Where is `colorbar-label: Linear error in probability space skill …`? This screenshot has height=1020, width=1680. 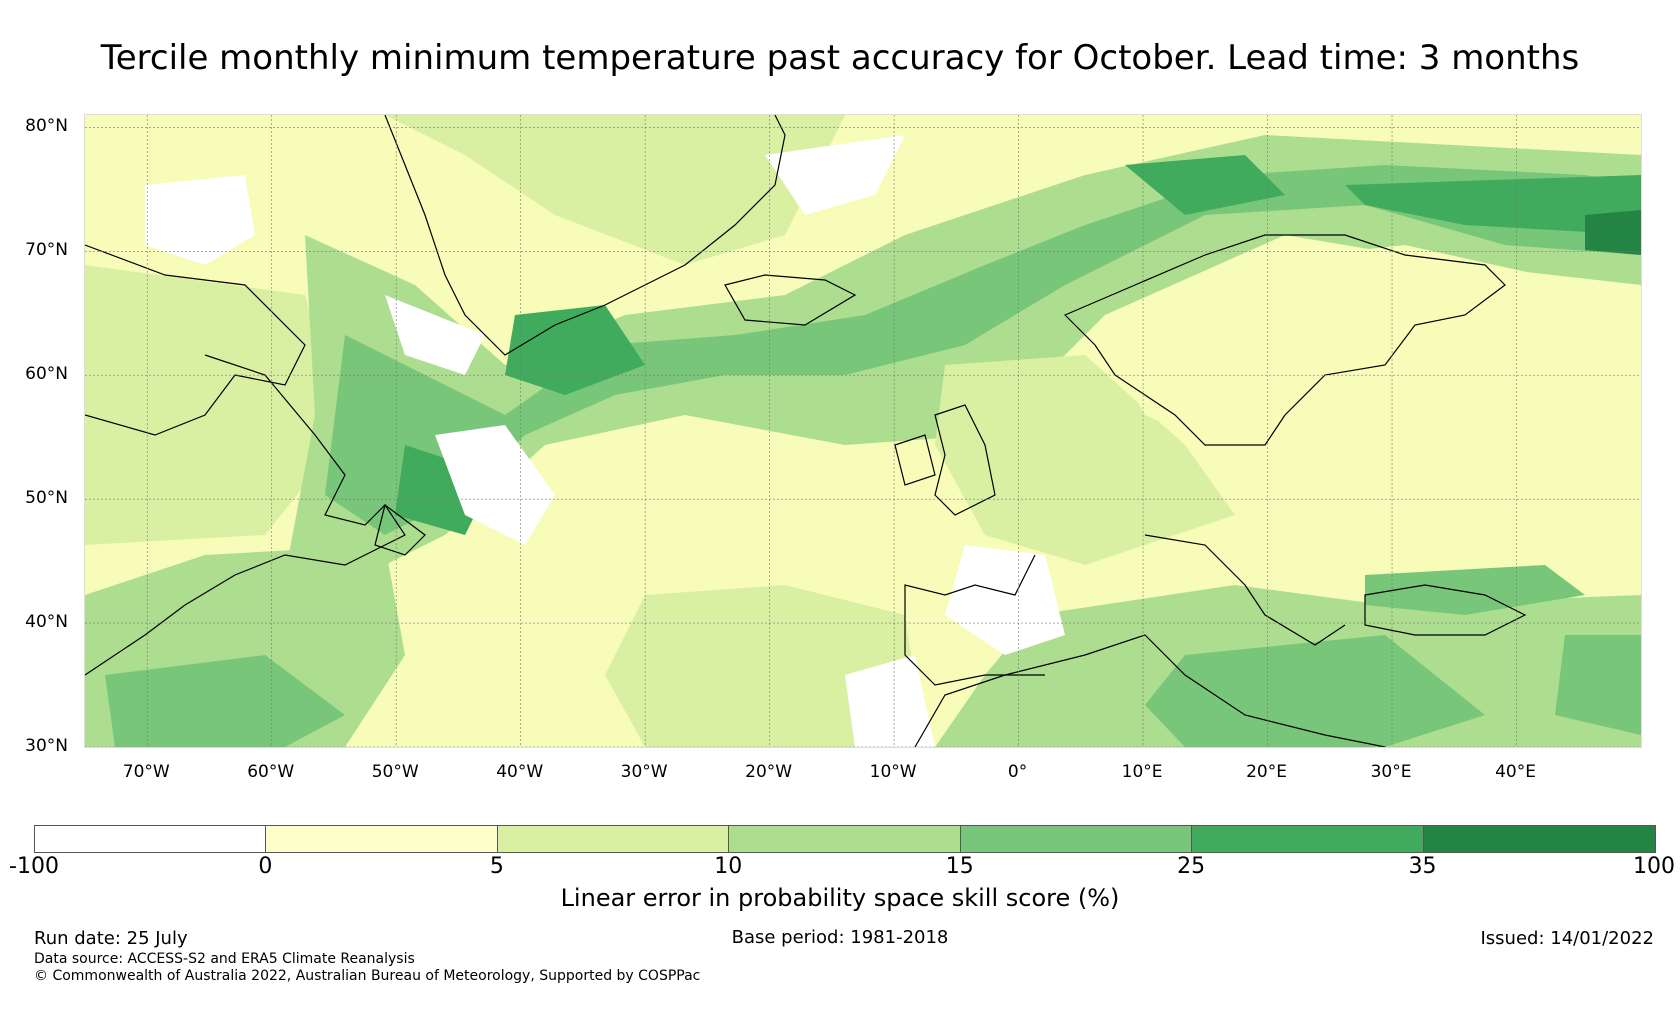 colorbar-label: Linear error in probability space skill … is located at coordinates (840, 898).